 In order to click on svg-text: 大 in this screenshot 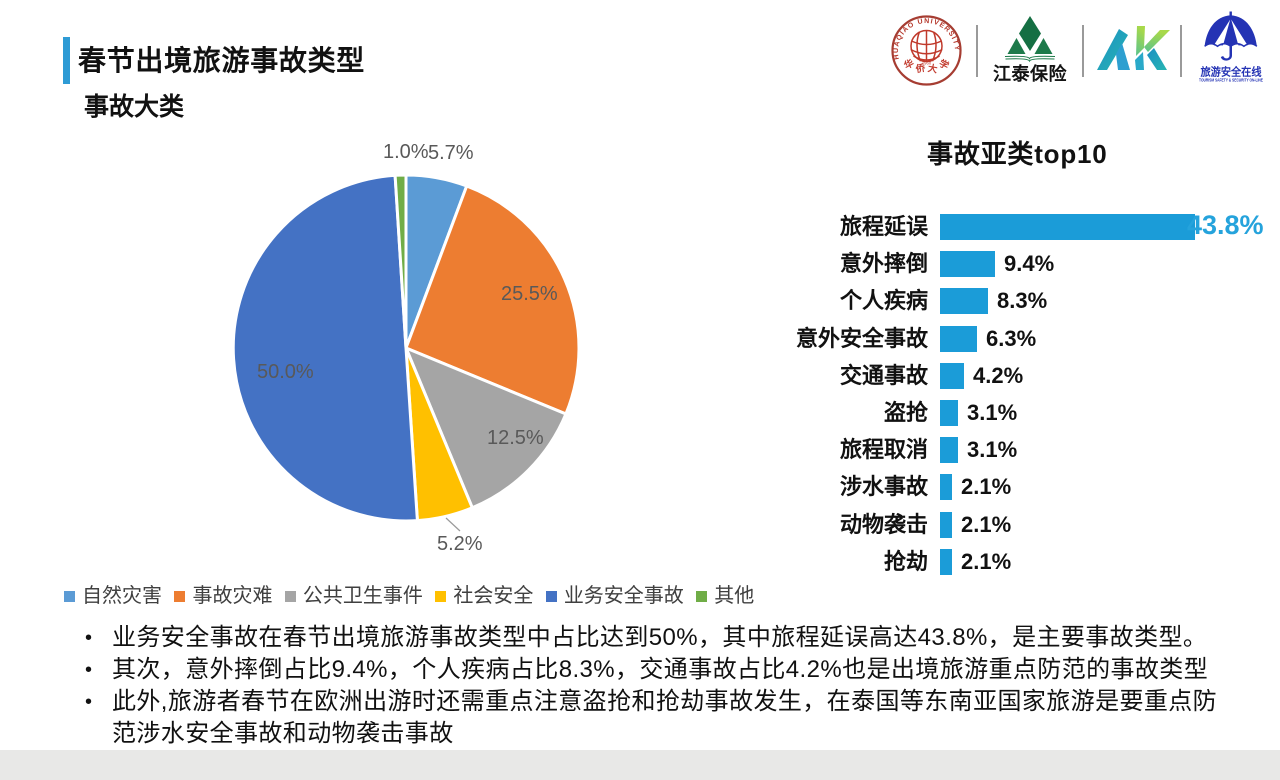, I will do `click(933, 69)`.